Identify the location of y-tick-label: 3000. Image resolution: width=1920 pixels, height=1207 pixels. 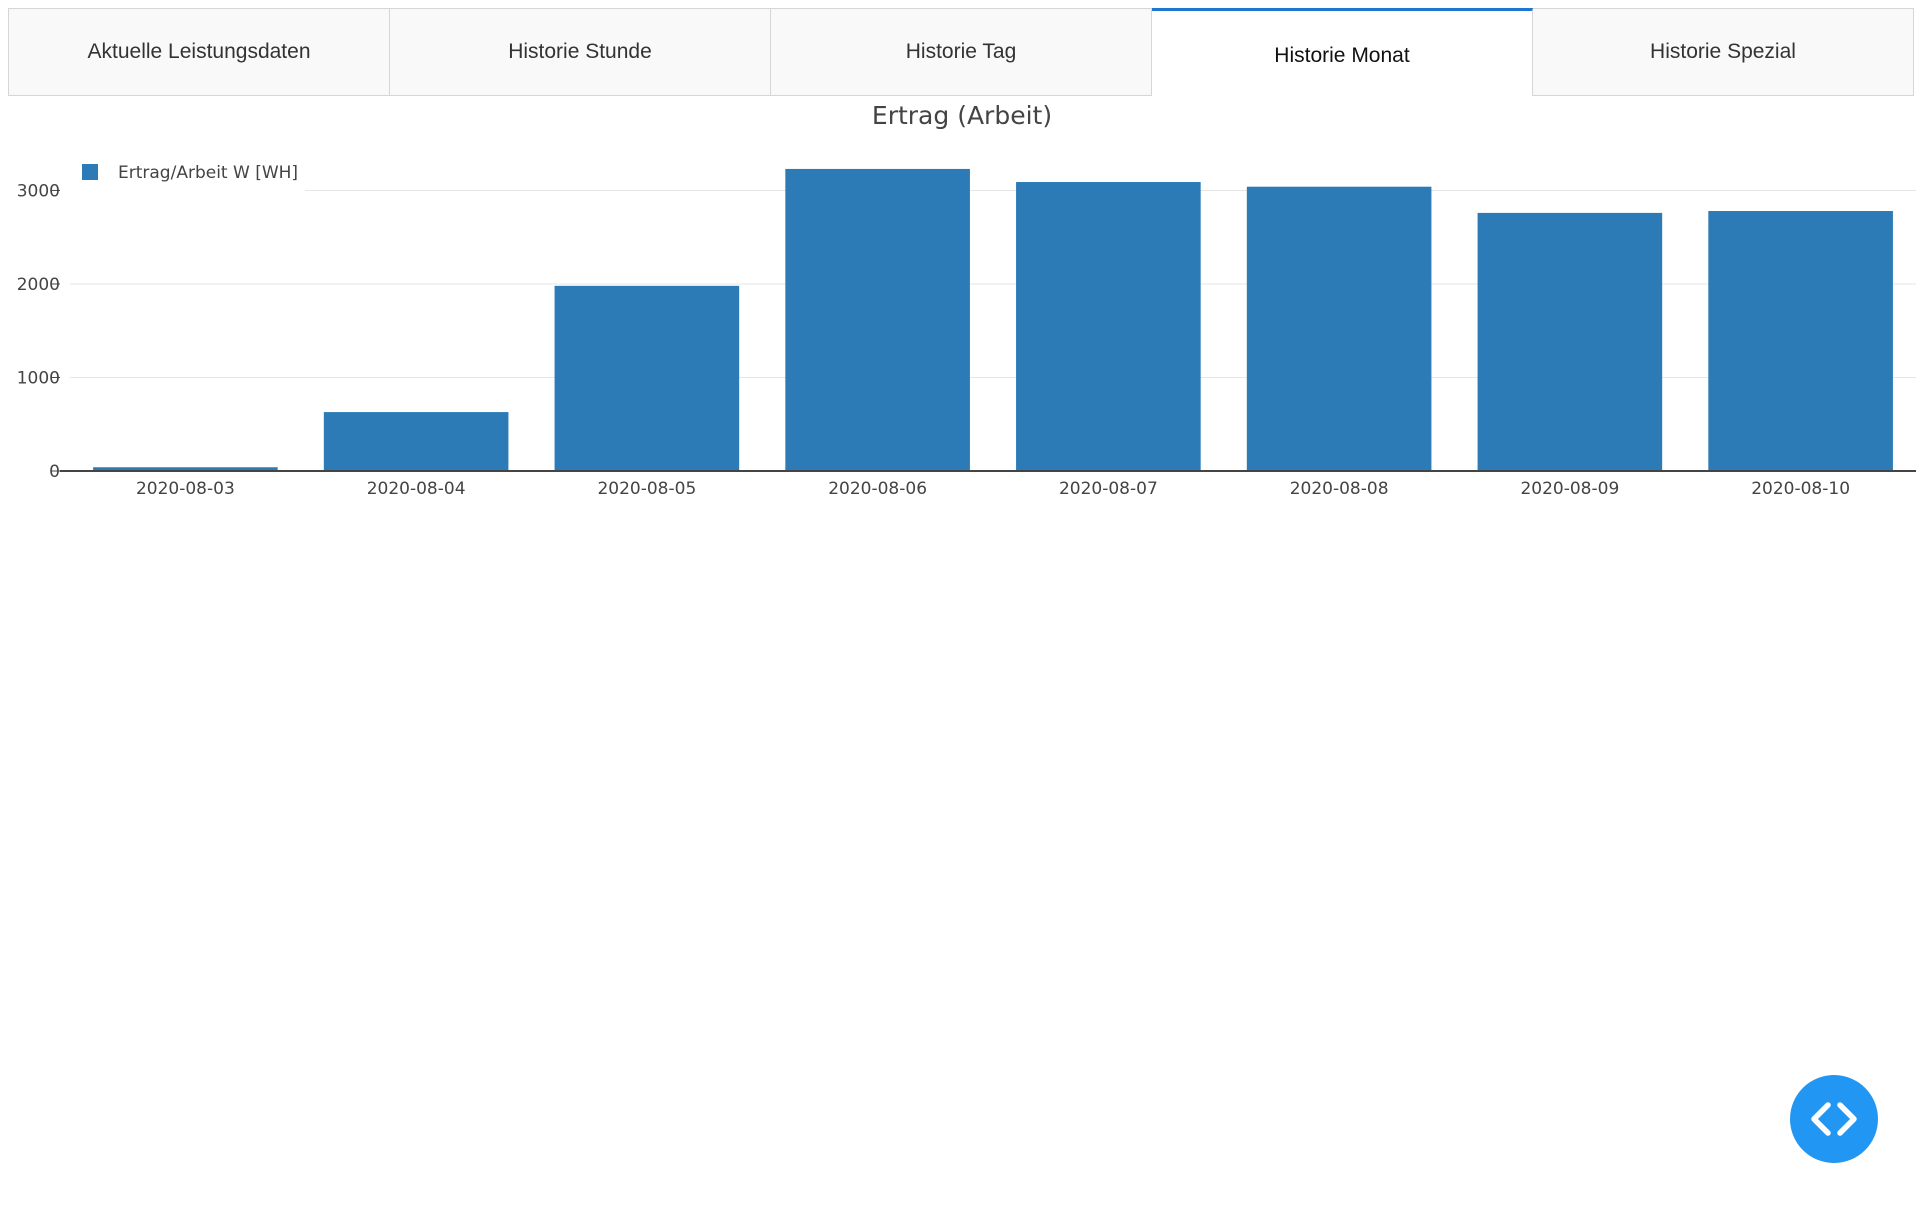
(38, 191).